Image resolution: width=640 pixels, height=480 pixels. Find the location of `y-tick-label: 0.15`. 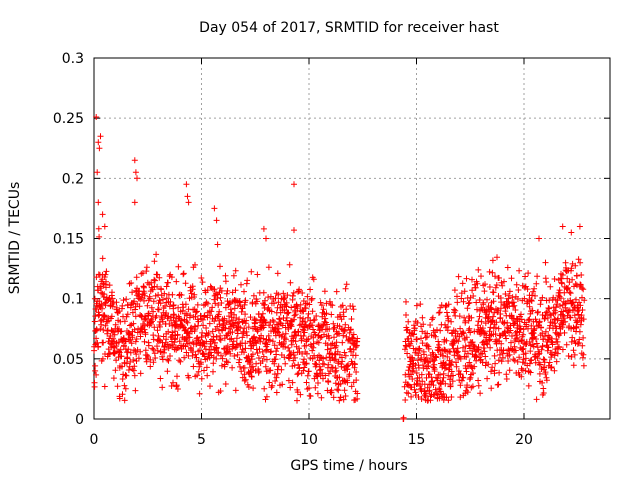

y-tick-label: 0.15 is located at coordinates (68, 240).